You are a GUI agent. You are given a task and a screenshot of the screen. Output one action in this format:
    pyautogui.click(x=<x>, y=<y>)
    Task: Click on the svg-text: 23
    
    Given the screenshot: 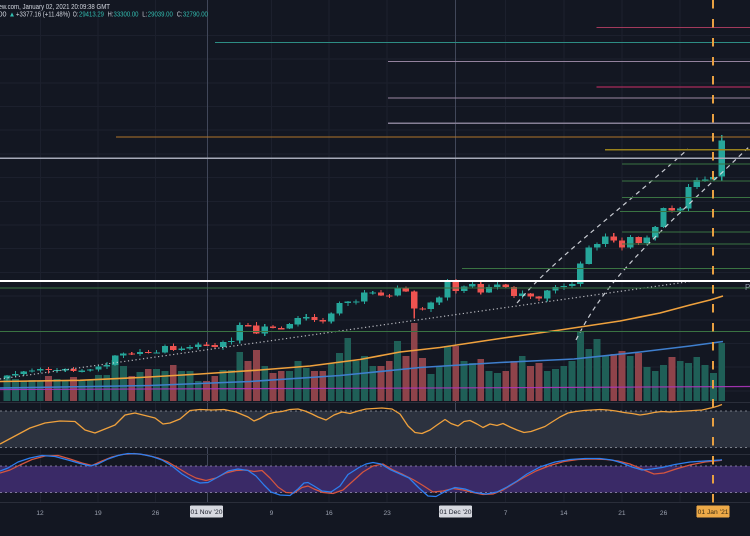 What is the action you would take?
    pyautogui.click(x=388, y=513)
    